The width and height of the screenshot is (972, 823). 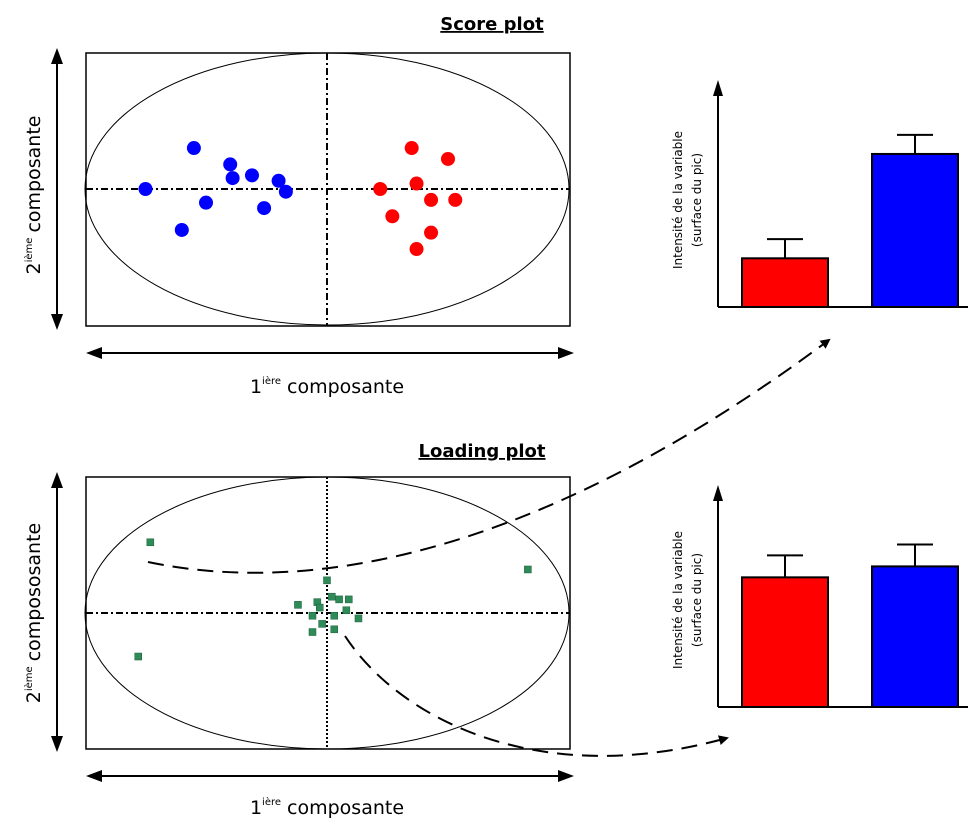 I want to click on score-plot-points, so click(x=300, y=199).